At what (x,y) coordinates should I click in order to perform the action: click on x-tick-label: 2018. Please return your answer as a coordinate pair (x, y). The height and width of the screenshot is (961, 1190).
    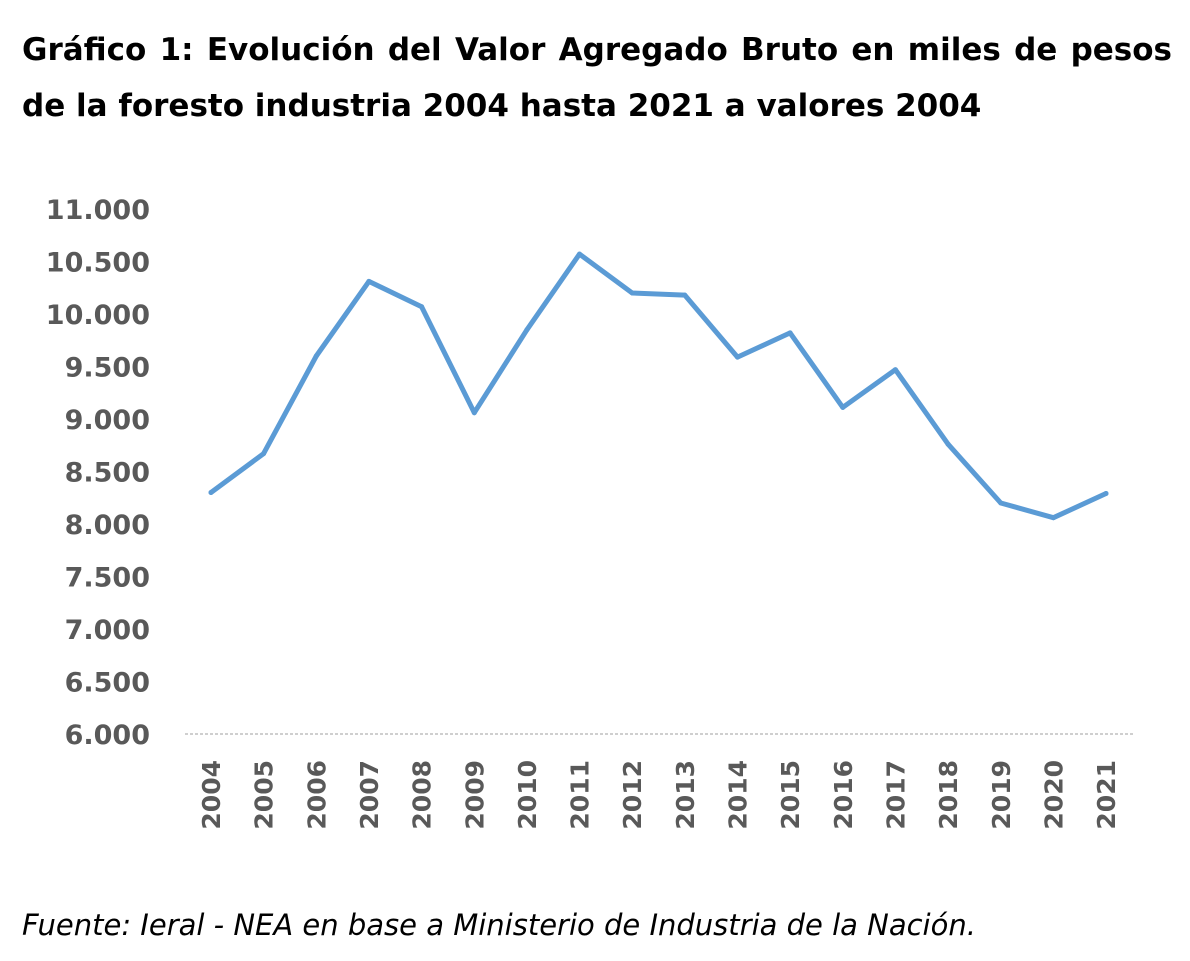
    Looking at the image, I should click on (948, 795).